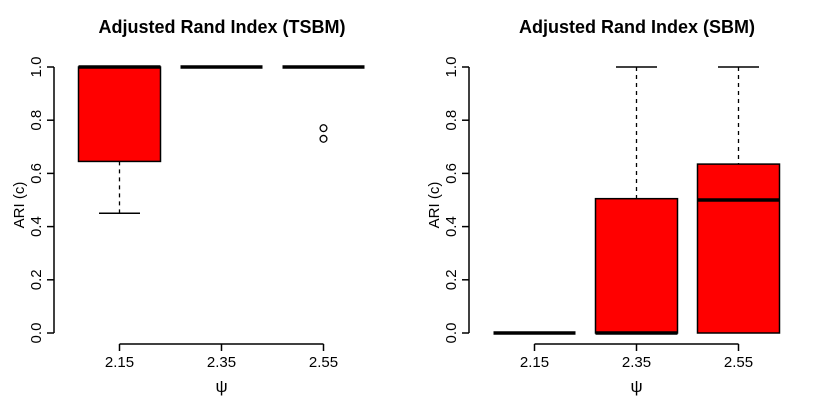 Image resolution: width=830 pixels, height=415 pixels. What do you see at coordinates (222, 27) in the screenshot?
I see `chart-title: Adjusted Rand Index (TSBM)` at bounding box center [222, 27].